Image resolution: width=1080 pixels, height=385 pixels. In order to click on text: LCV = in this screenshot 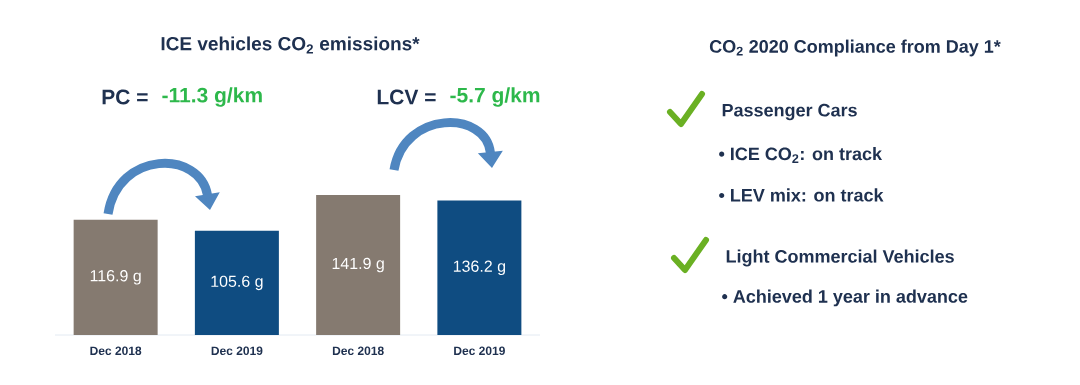, I will do `click(406, 97)`.